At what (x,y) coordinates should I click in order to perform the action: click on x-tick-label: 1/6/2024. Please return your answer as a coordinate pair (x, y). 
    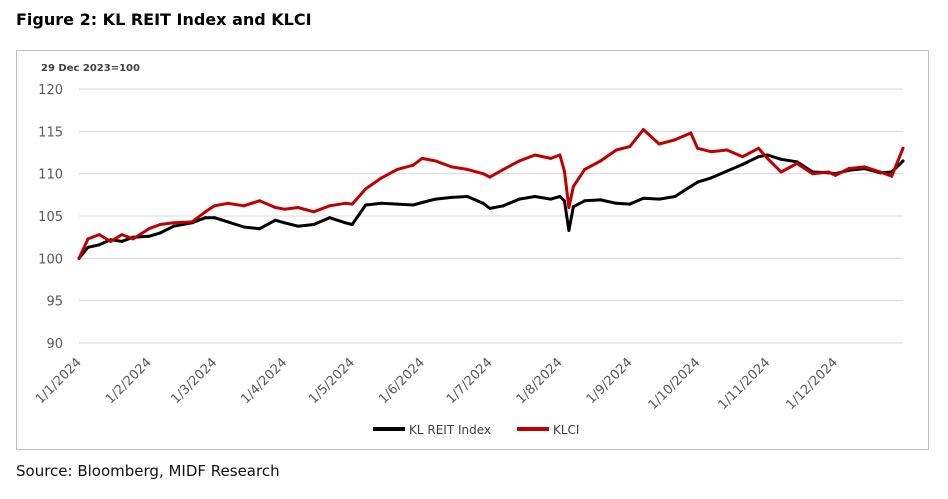
    Looking at the image, I should click on (402, 381).